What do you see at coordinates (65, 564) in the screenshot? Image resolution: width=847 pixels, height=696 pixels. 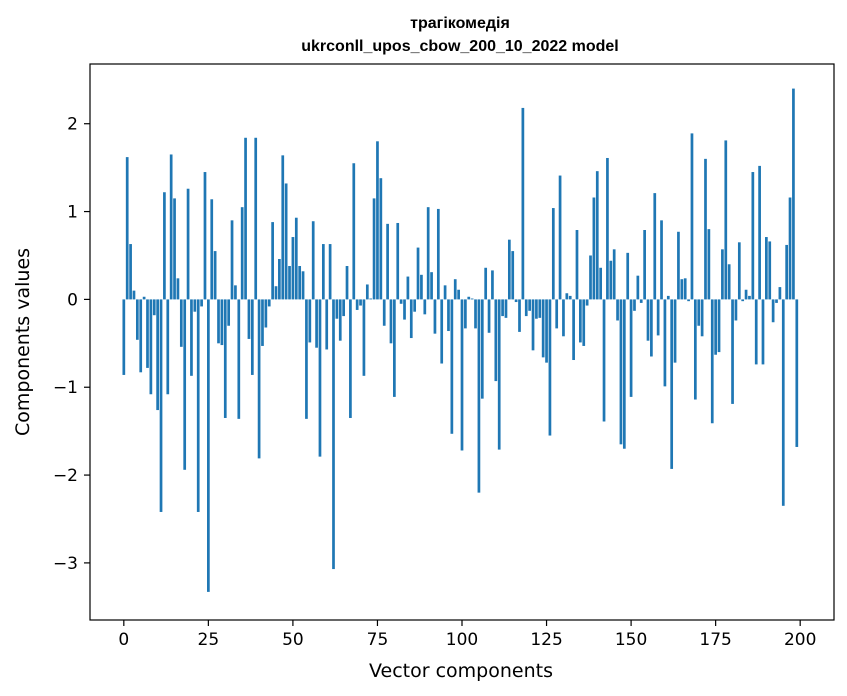 I see `y-tick-label: −3` at bounding box center [65, 564].